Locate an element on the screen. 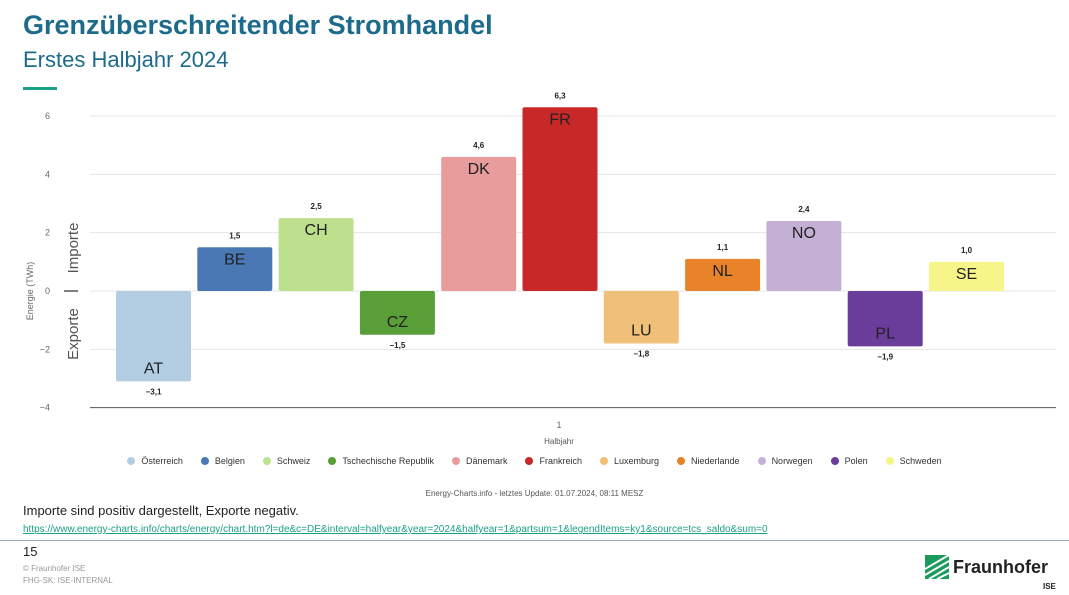 This screenshot has height=595, width=1069. bar-country-code: BE is located at coordinates (234, 259).